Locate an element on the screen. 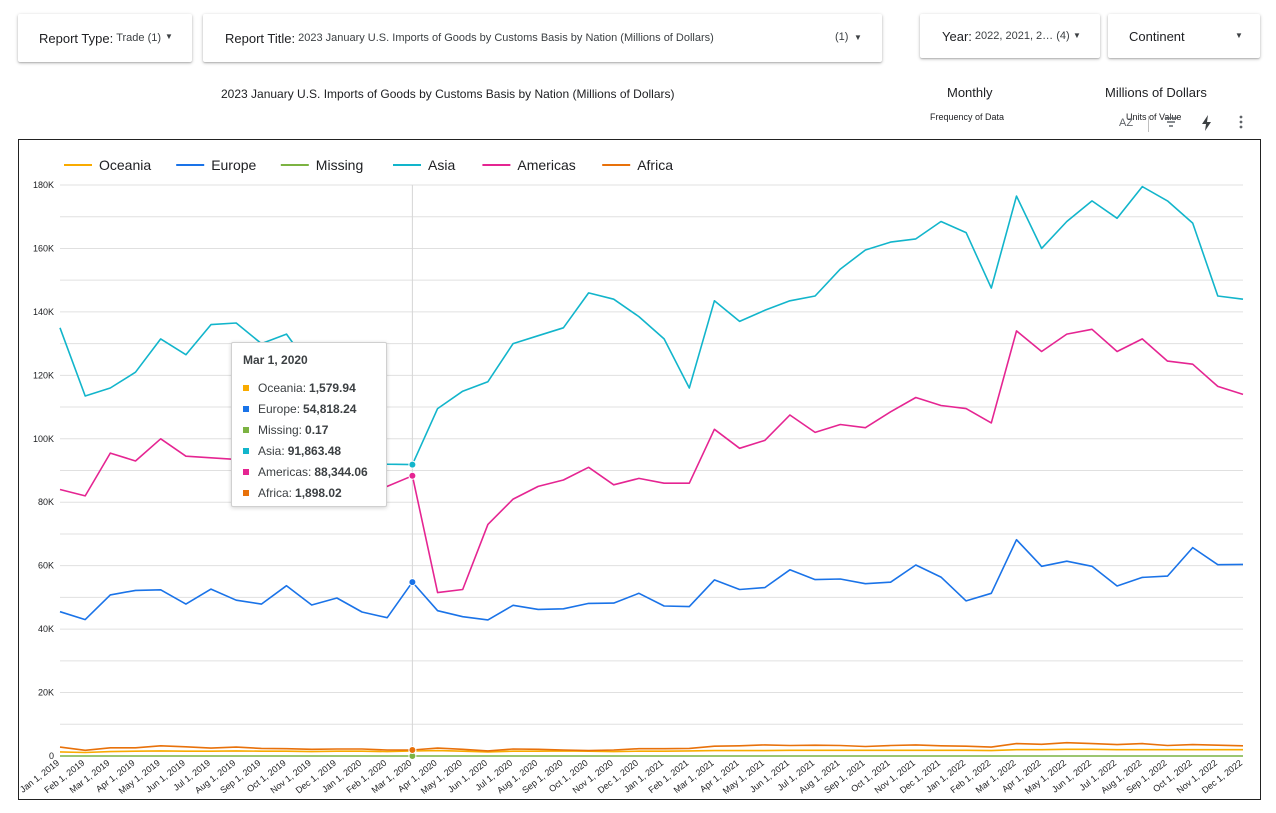  y-tick-label: 0 is located at coordinates (51, 756).